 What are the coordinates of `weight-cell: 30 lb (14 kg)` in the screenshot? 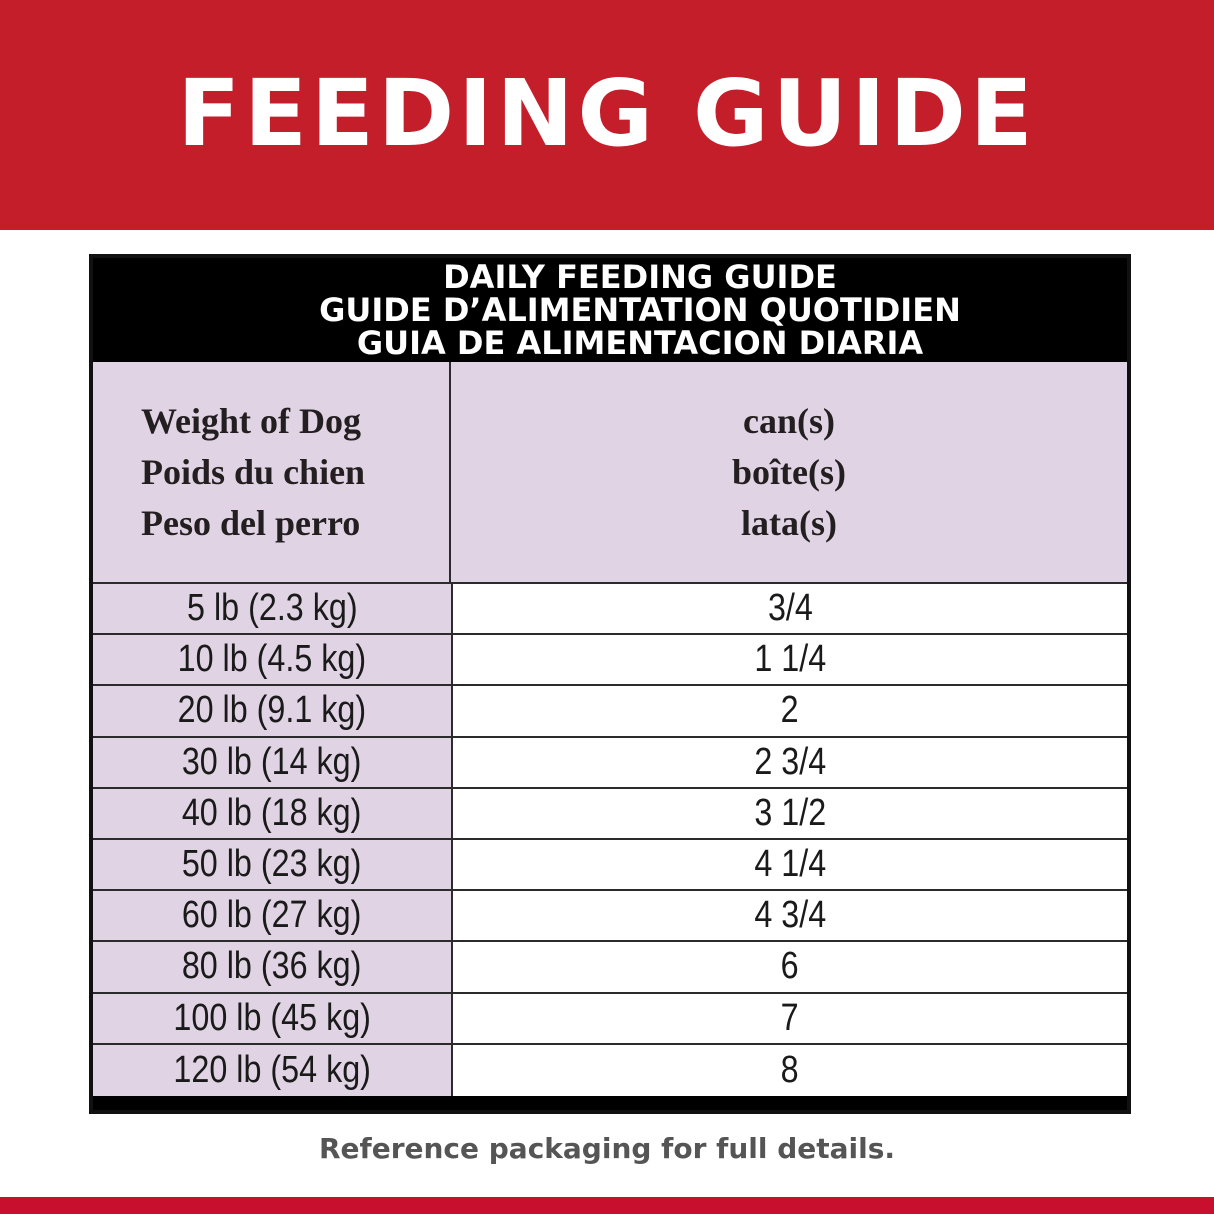 It's located at (273, 762).